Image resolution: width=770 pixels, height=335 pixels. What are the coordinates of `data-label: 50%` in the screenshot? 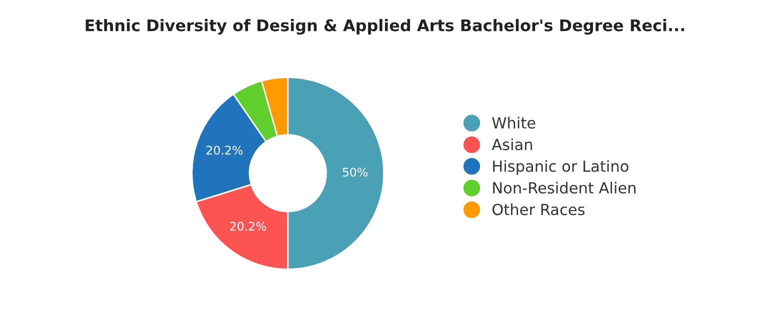 It's located at (355, 172).